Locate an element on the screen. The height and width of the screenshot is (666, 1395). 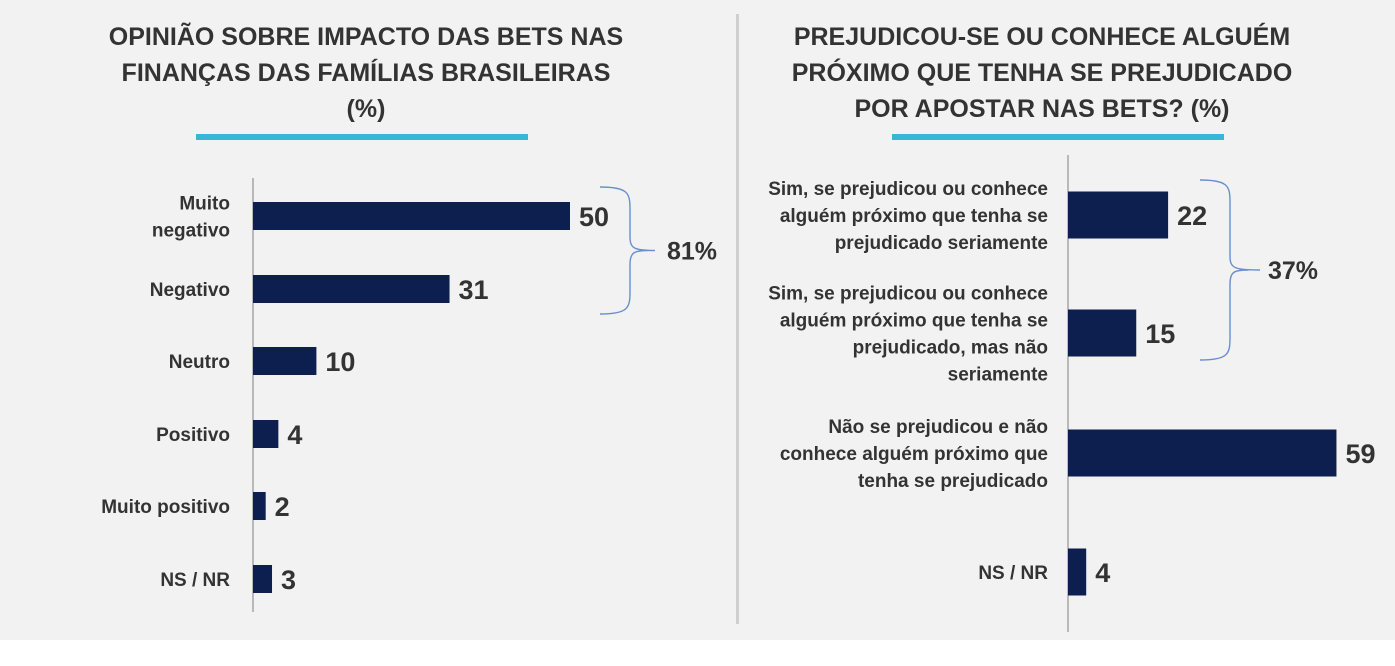
chart1-title-line: (%) is located at coordinates (366, 109).